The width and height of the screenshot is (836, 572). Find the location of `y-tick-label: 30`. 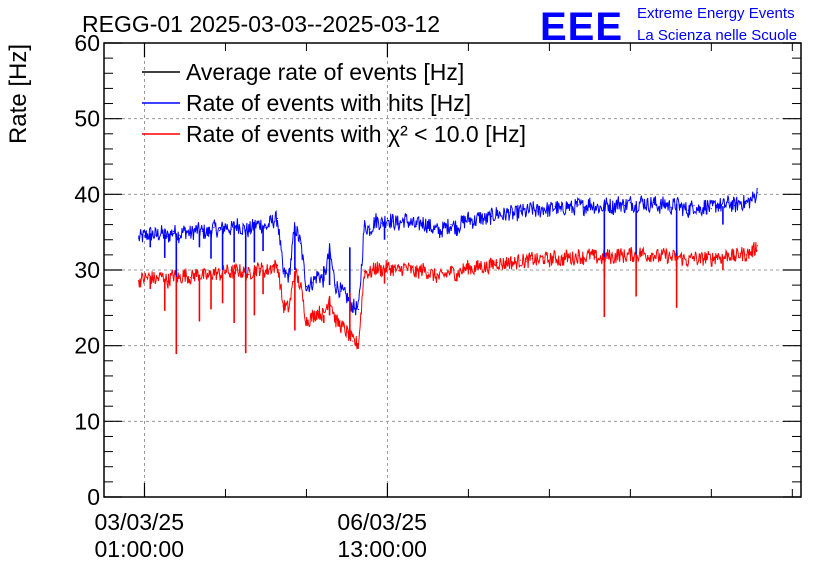

y-tick-label: 30 is located at coordinates (87, 270).